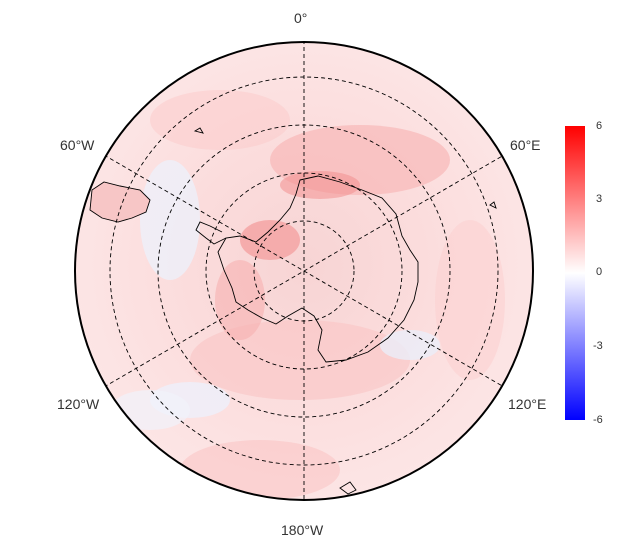 Image resolution: width=625 pixels, height=552 pixels. I want to click on colorbar-tick-3: 3, so click(599, 199).